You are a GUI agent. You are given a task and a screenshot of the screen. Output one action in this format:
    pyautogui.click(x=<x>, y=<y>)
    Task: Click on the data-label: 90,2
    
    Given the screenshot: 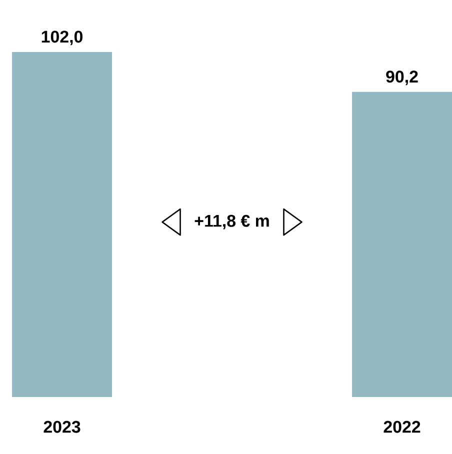 What is the action you would take?
    pyautogui.click(x=402, y=78)
    